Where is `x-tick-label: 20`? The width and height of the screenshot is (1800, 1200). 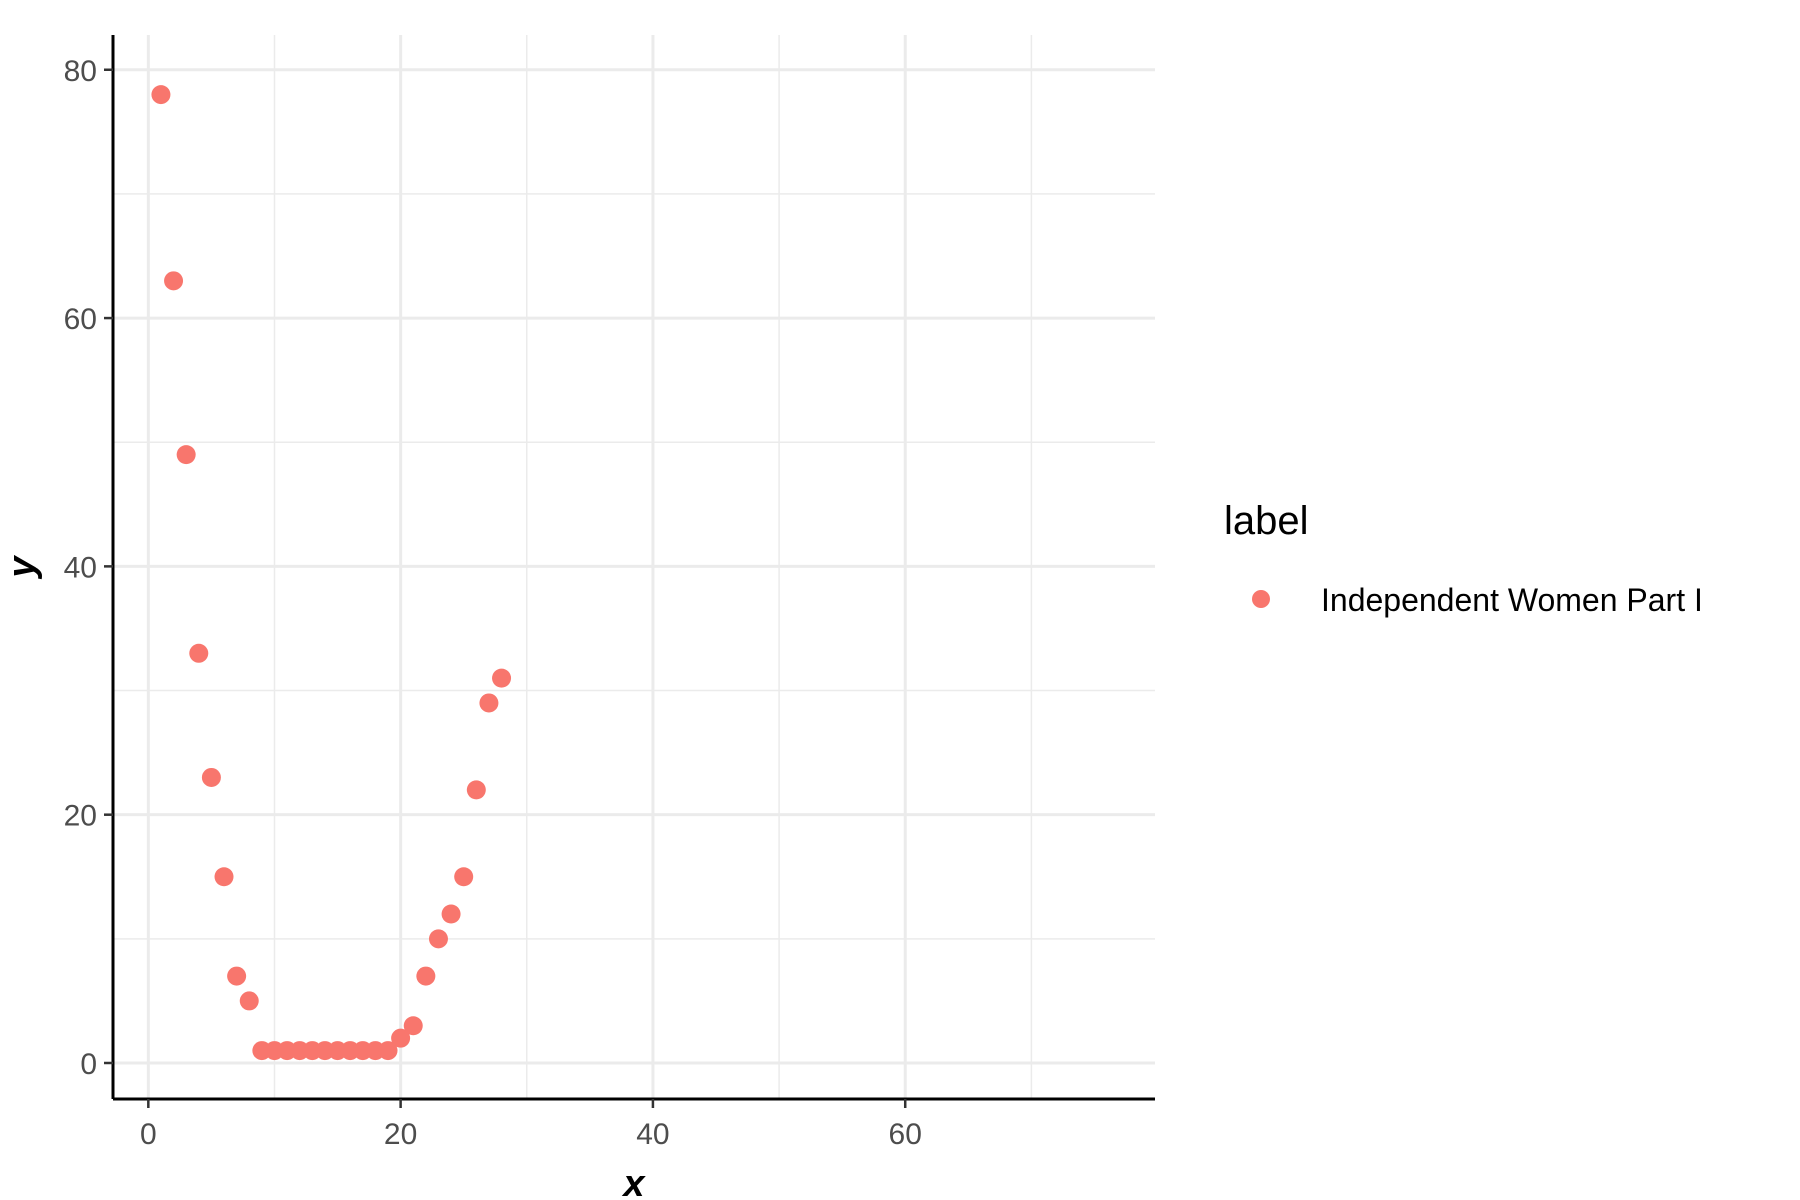 x-tick-label: 20 is located at coordinates (400, 1134).